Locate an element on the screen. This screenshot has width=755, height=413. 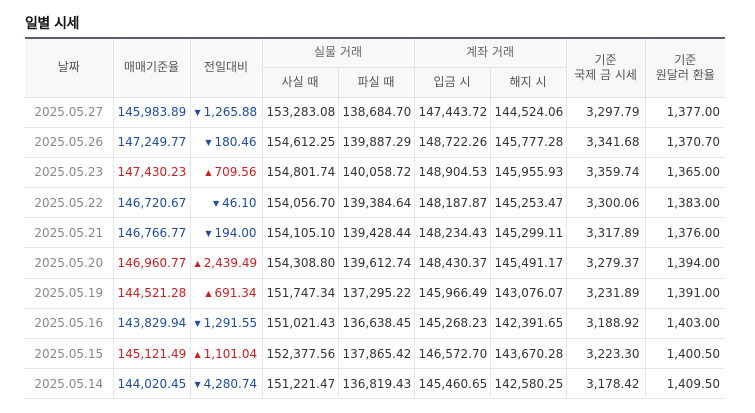
header-cash-group: 실물 거래 is located at coordinates (338, 52).